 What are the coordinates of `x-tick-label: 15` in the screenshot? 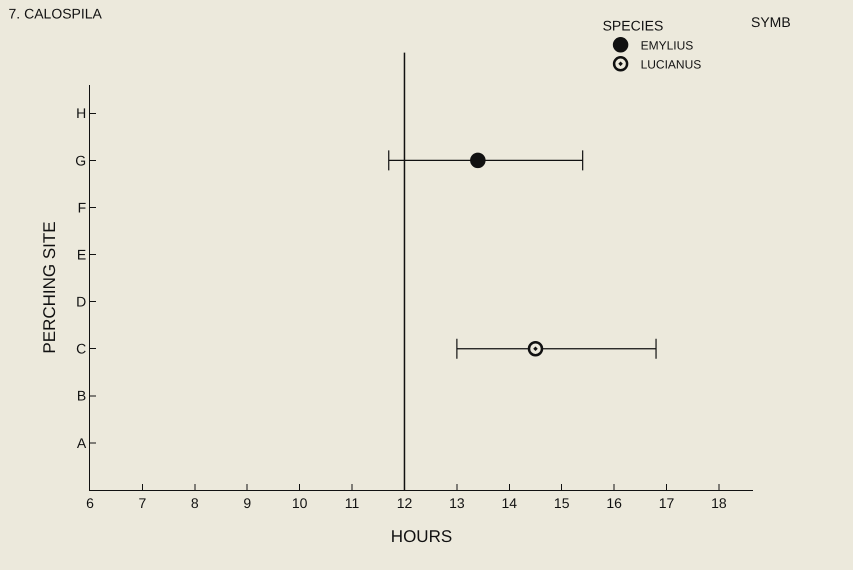 It's located at (562, 502).